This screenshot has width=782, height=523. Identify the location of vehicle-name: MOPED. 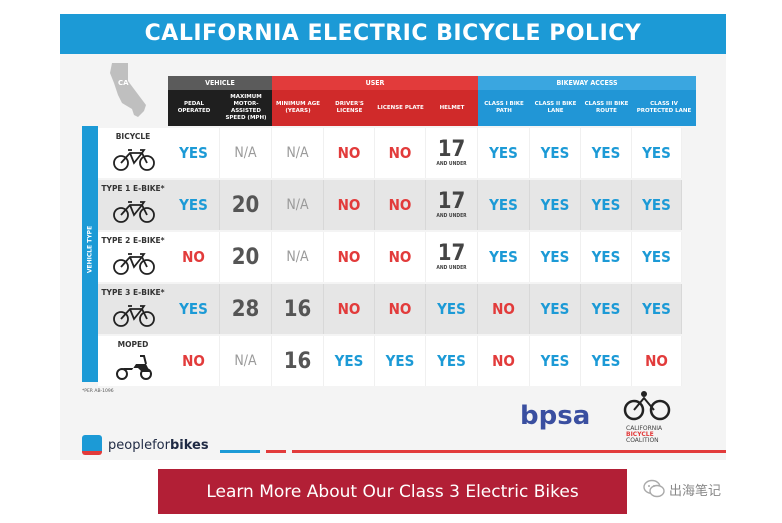
(133, 344).